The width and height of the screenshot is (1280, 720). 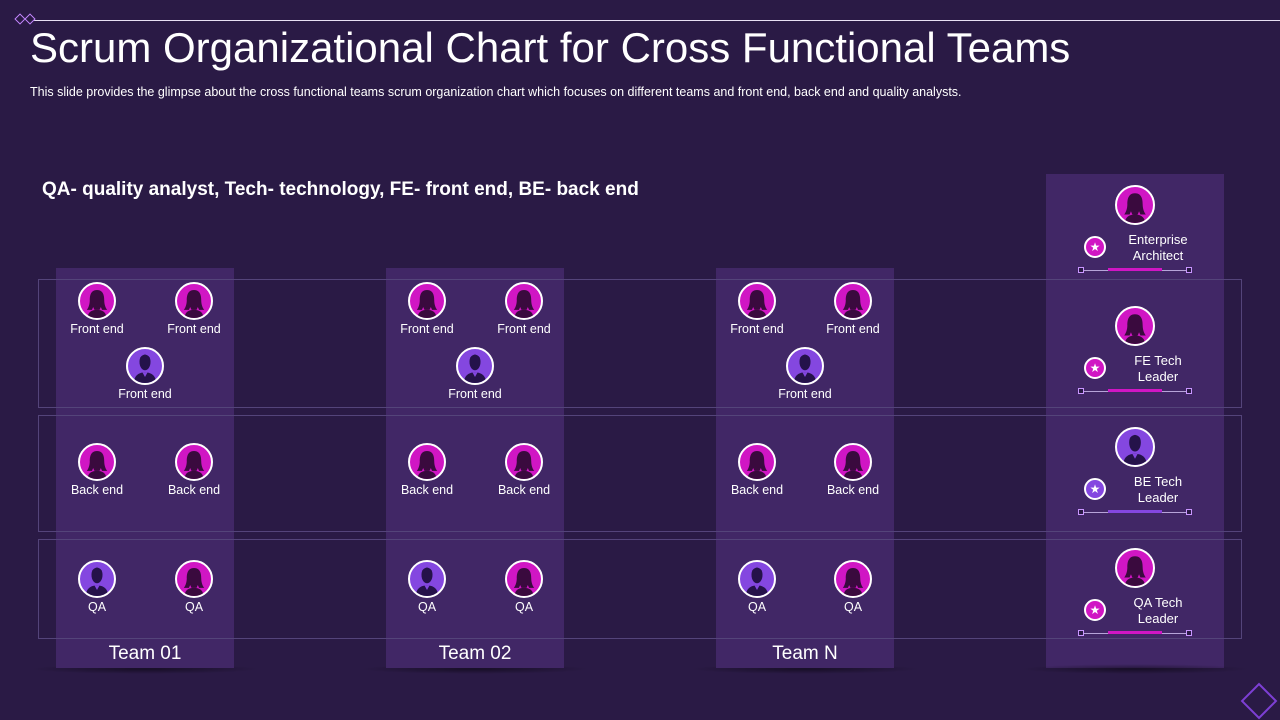 I want to click on leader-qa-tech: ★ QA Tech Leader, so click(x=1135, y=593).